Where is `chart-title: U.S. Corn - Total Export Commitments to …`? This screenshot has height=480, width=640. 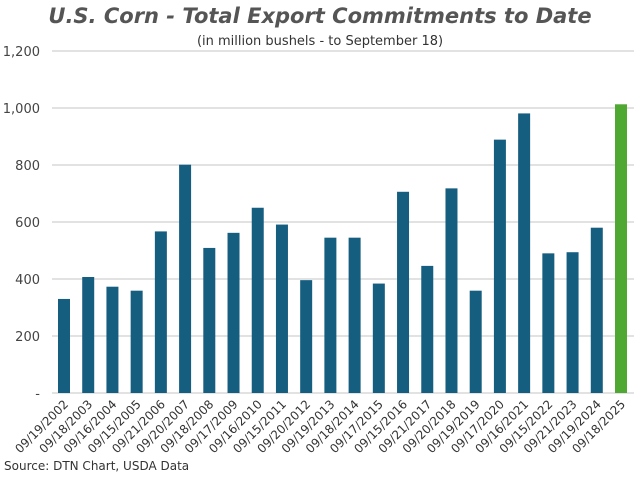 chart-title: U.S. Corn - Total Export Commitments to … is located at coordinates (320, 16).